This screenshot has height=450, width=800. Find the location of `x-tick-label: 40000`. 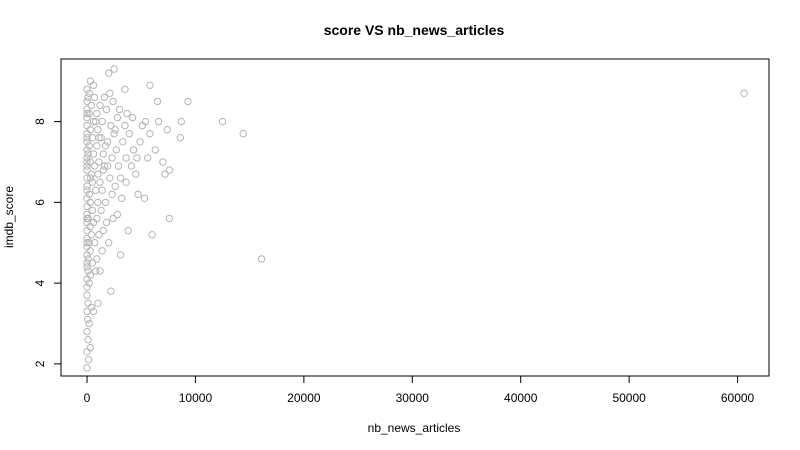

x-tick-label: 40000 is located at coordinates (521, 398).